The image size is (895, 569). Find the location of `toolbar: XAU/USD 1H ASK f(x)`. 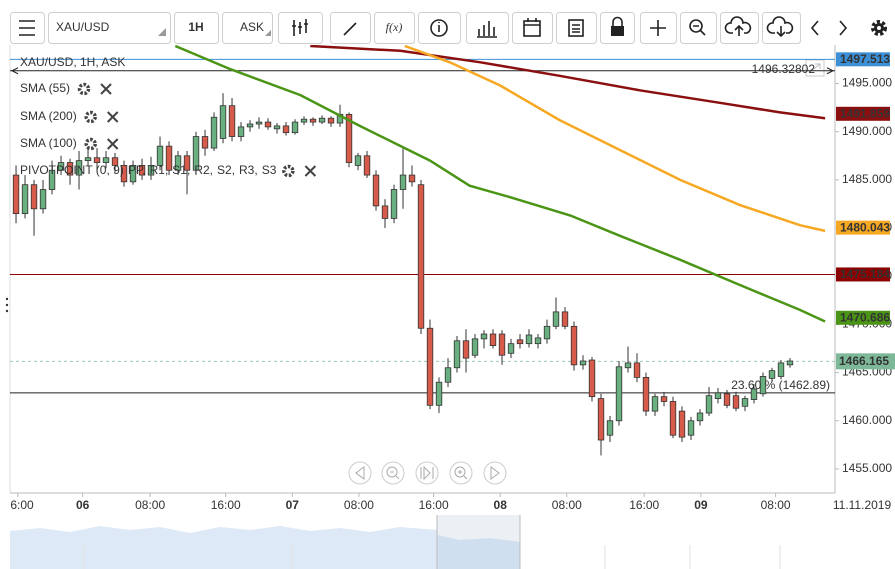

toolbar: XAU/USD 1H ASK f(x) is located at coordinates (448, 28).